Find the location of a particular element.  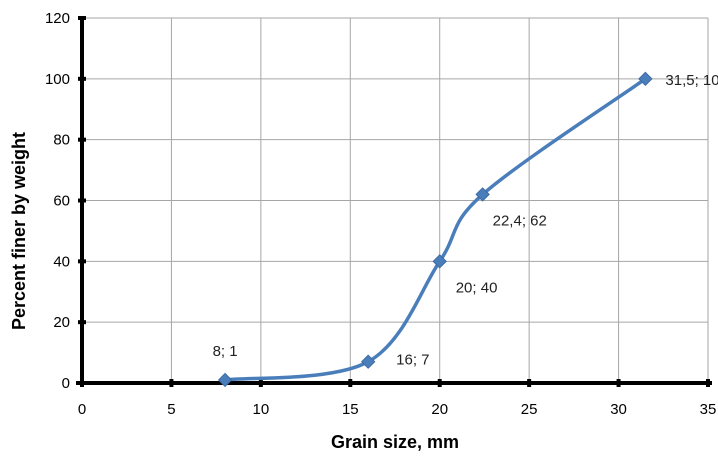

data-label: 16; 7 is located at coordinates (412, 360).